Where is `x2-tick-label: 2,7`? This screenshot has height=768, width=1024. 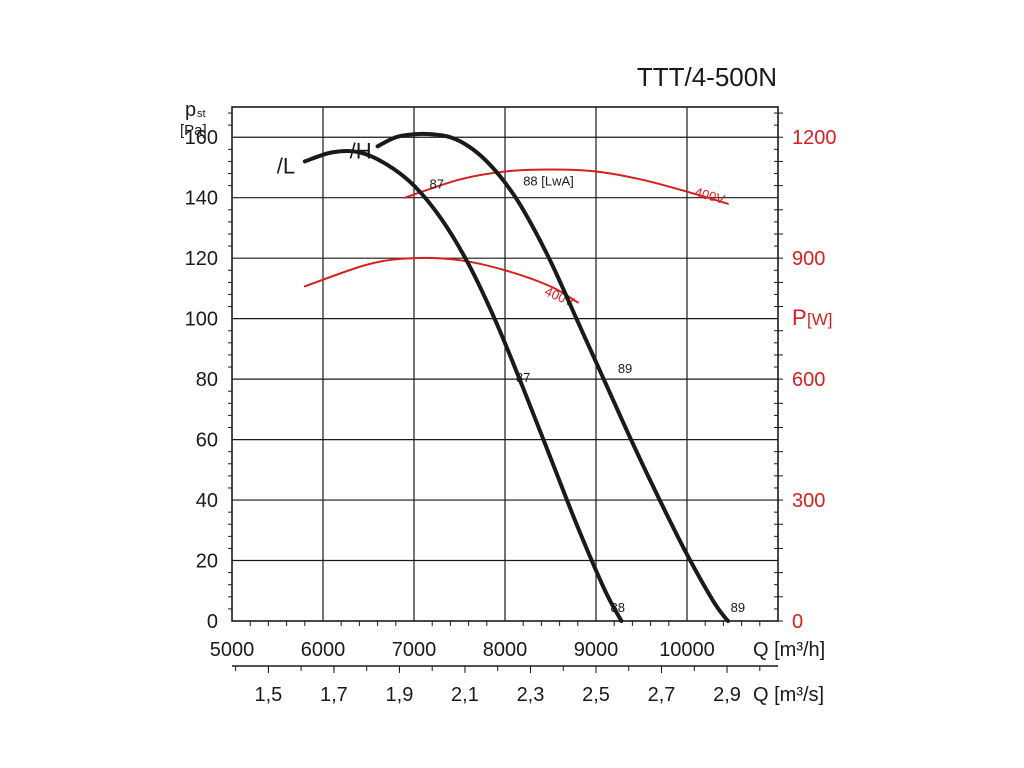 x2-tick-label: 2,7 is located at coordinates (662, 695).